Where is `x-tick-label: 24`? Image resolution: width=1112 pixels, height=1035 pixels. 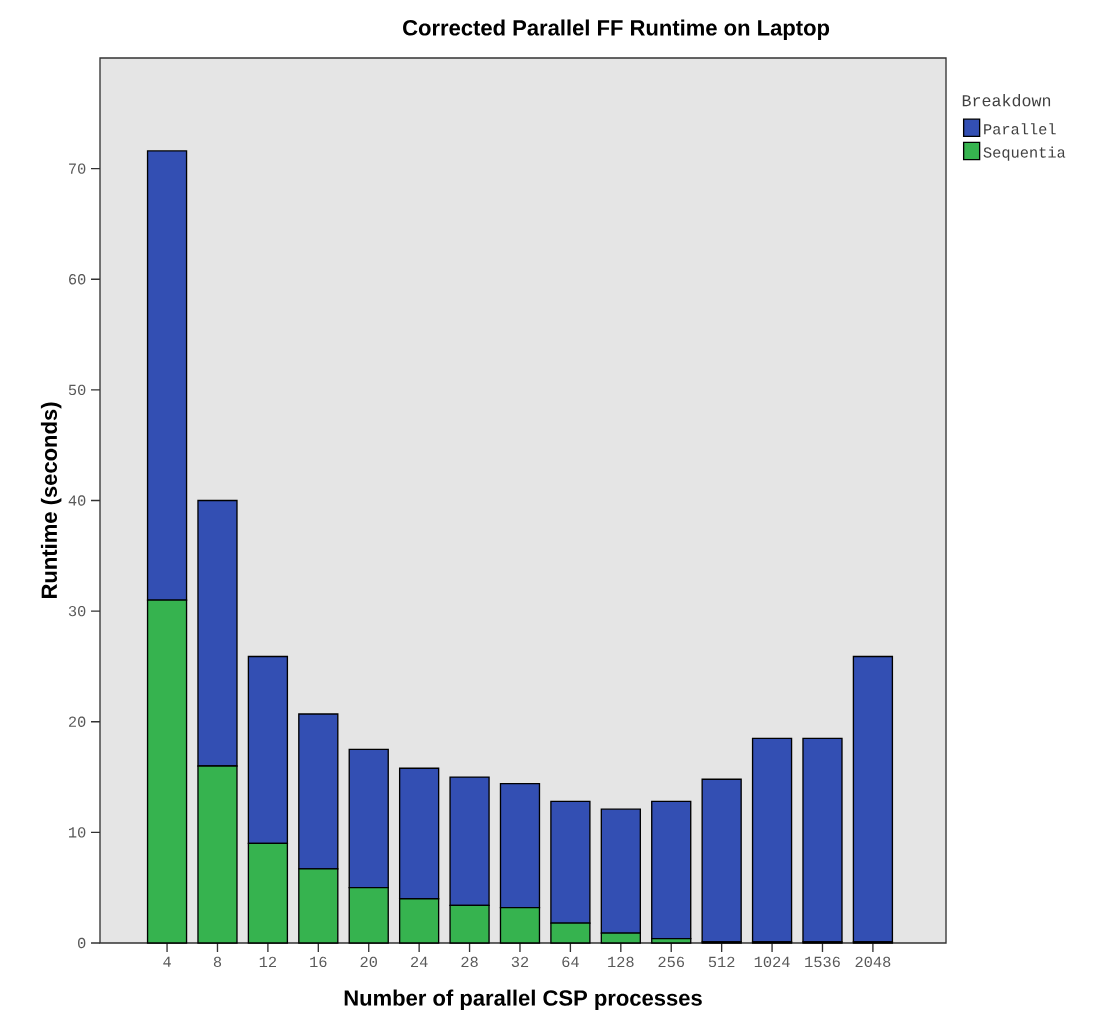
x-tick-label: 24 is located at coordinates (419, 961).